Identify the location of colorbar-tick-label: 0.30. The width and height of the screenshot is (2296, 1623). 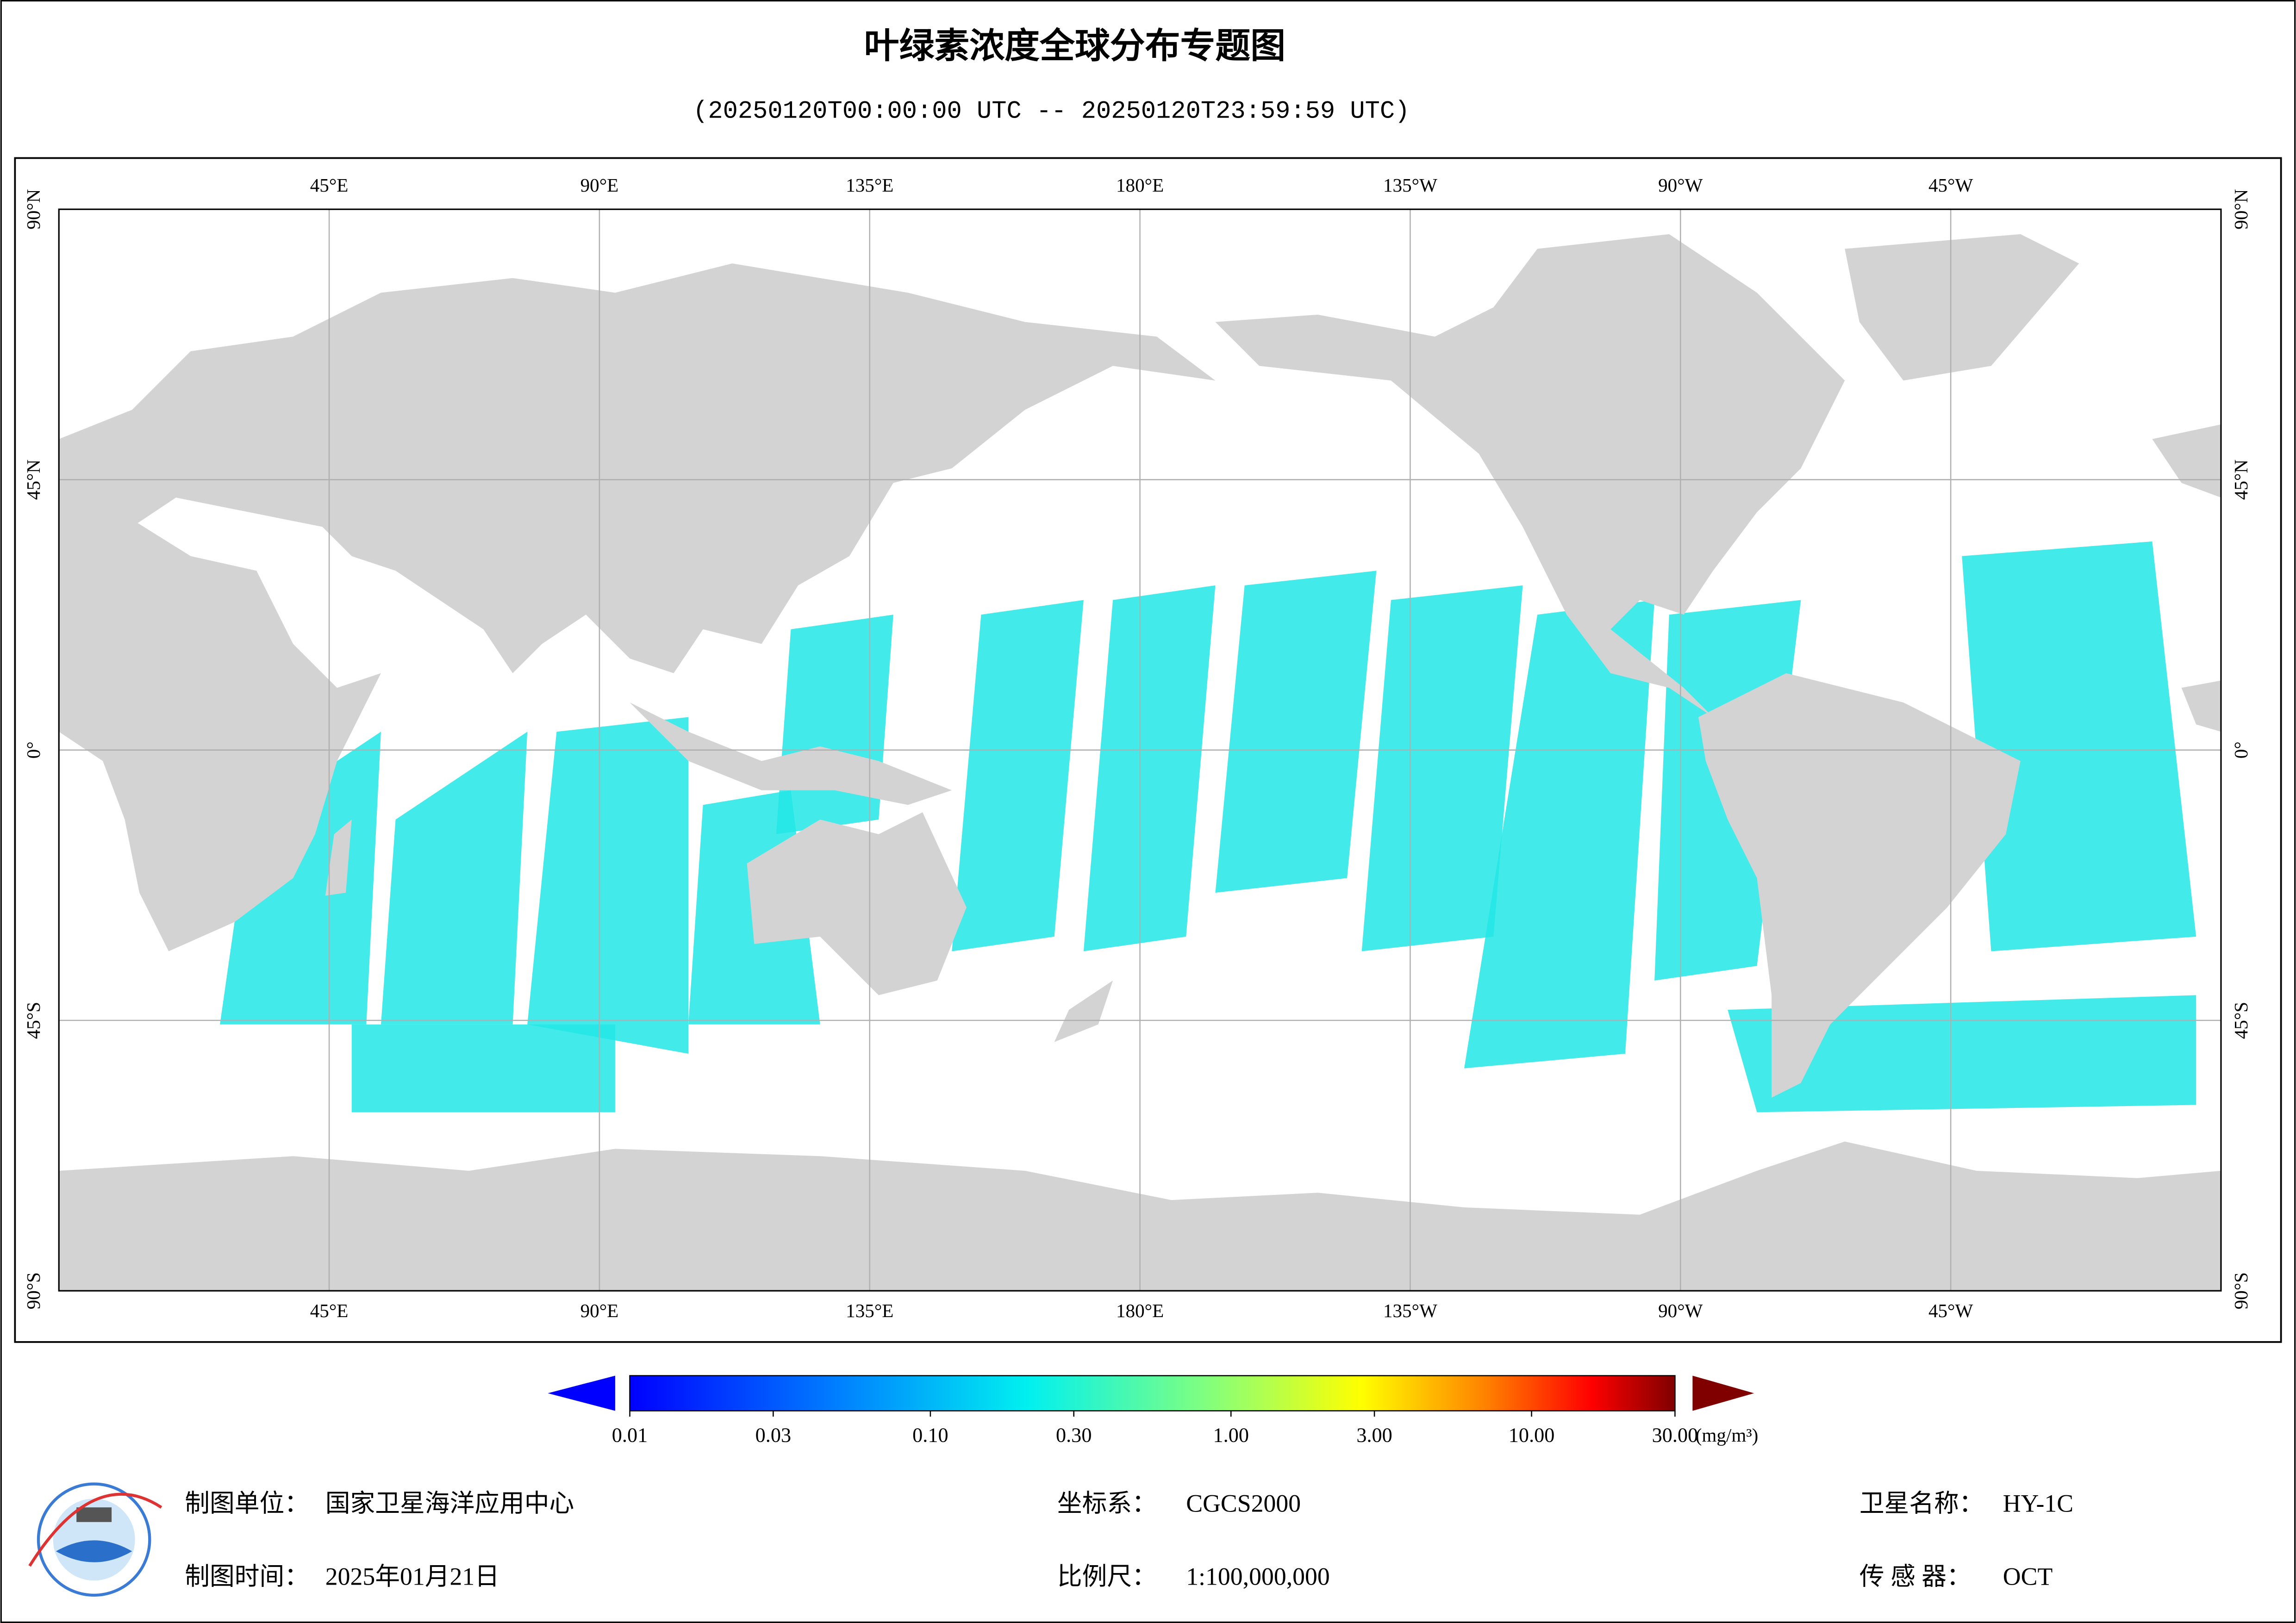
(1074, 1435).